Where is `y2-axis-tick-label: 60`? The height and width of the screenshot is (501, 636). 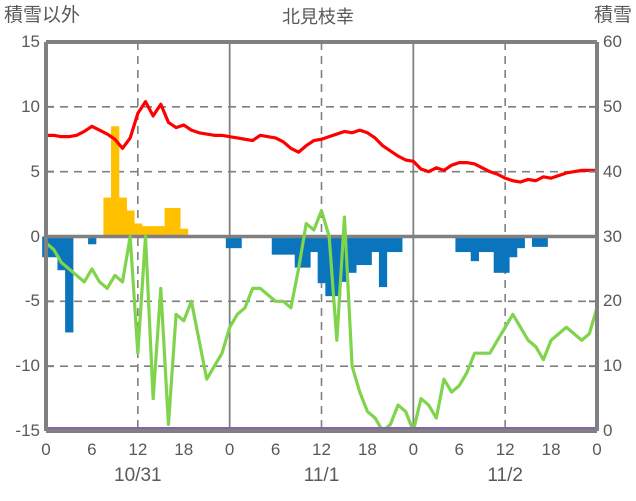
y2-axis-tick-label: 60 is located at coordinates (612, 41).